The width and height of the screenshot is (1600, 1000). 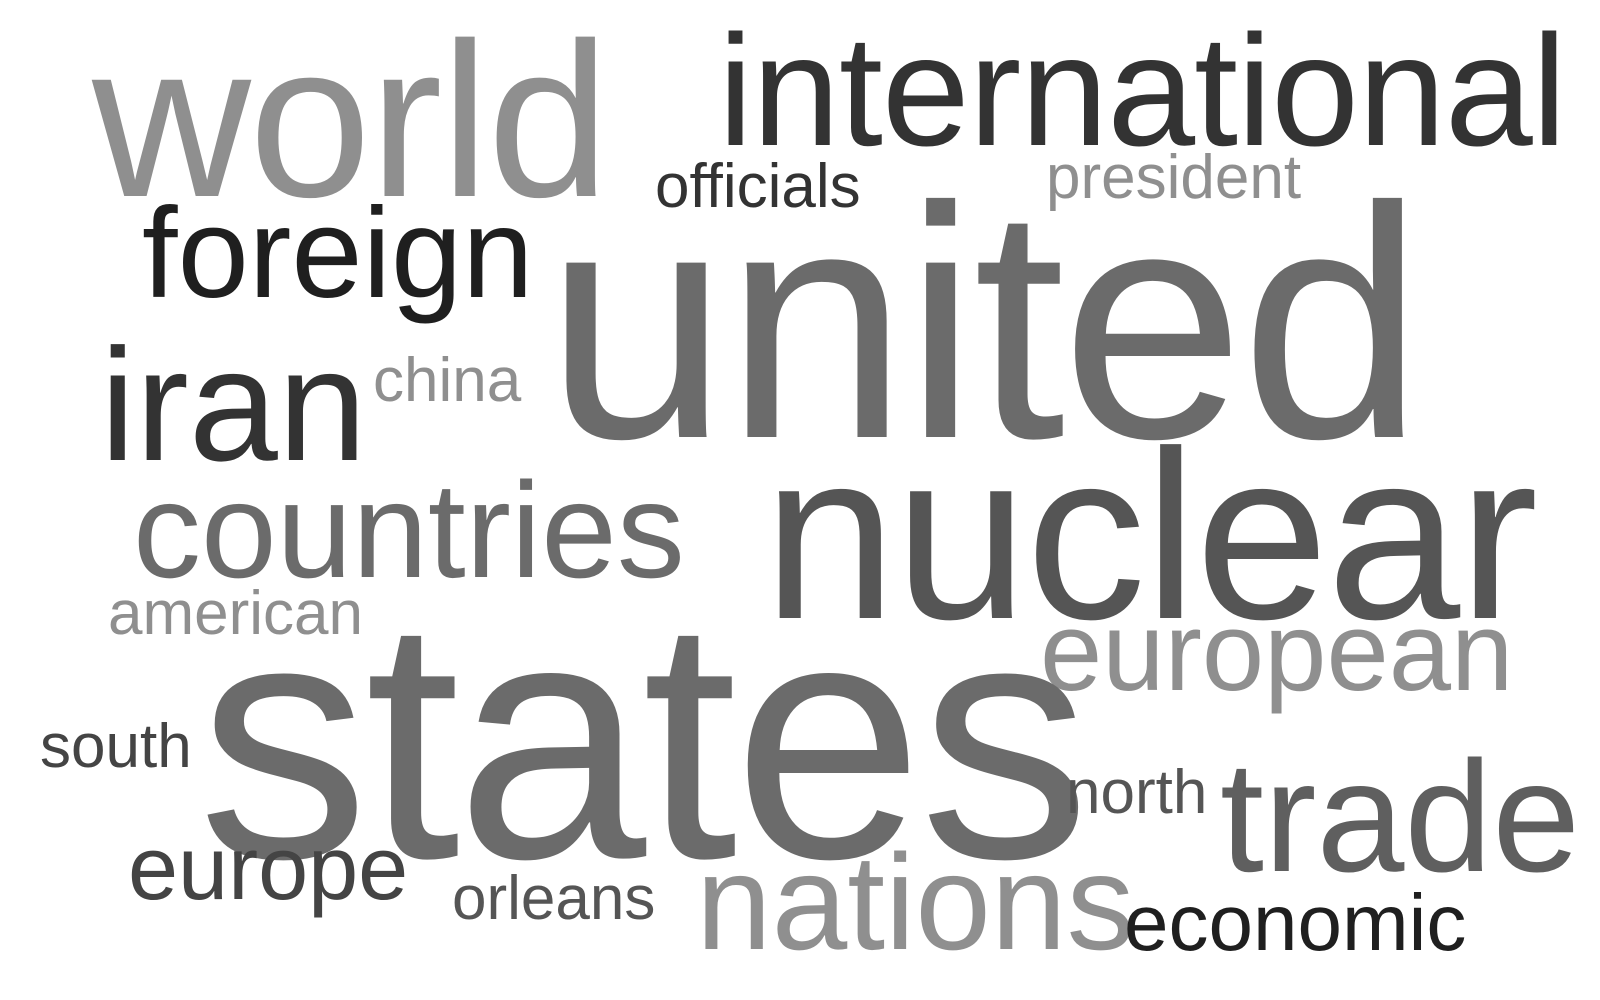 What do you see at coordinates (409, 530) in the screenshot?
I see `word-countries: countries` at bounding box center [409, 530].